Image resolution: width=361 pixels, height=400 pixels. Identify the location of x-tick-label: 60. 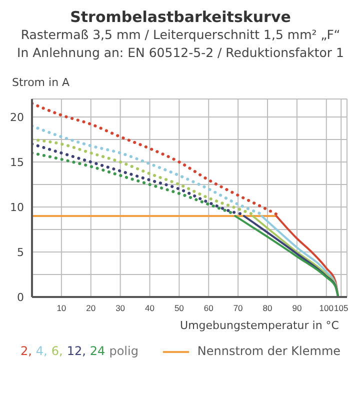
(209, 308).